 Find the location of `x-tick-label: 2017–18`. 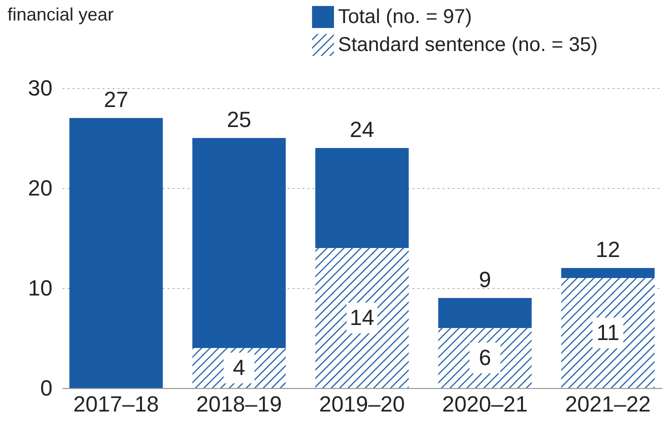

x-tick-label: 2017–18 is located at coordinates (116, 404).